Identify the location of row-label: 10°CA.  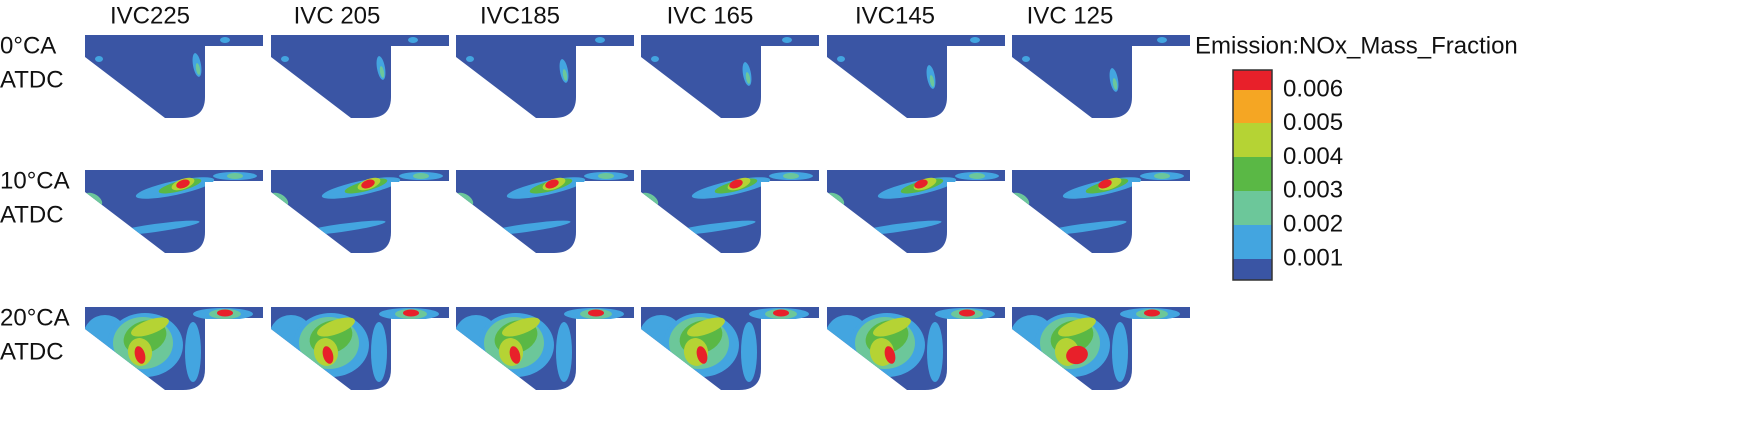
(35, 180).